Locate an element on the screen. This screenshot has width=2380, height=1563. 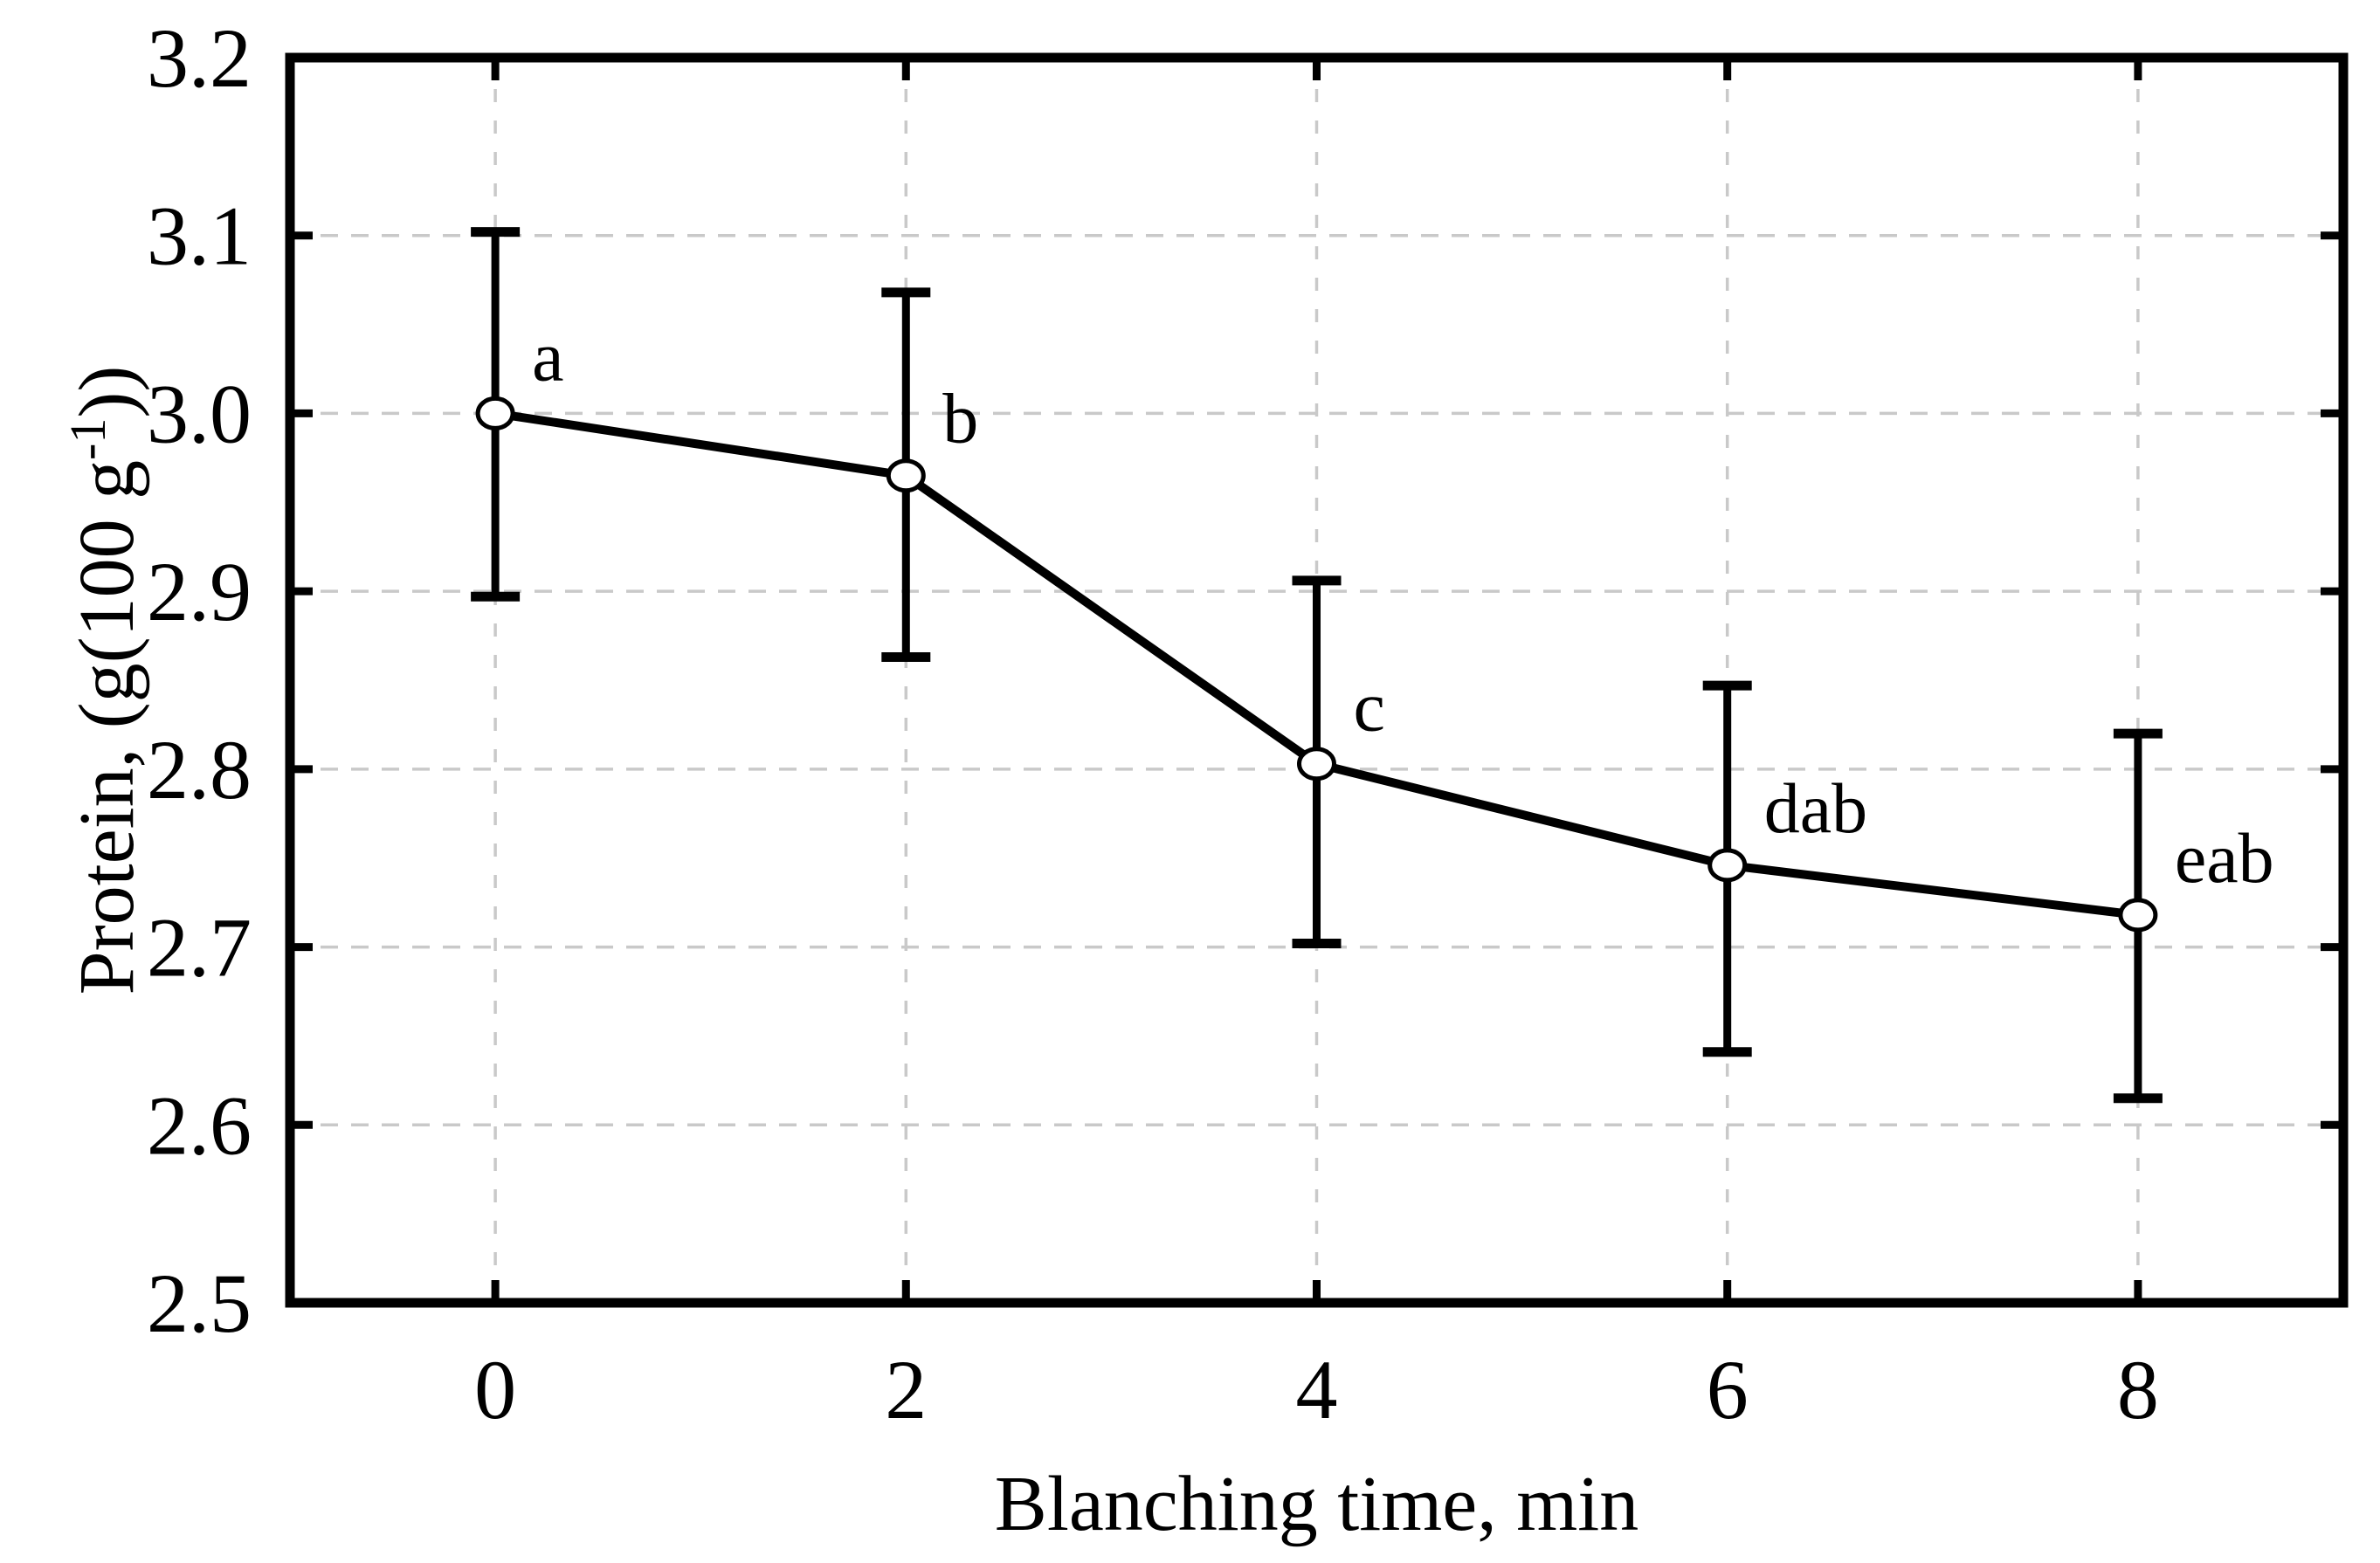
y-tick-label: 2.6 is located at coordinates (199, 1125).